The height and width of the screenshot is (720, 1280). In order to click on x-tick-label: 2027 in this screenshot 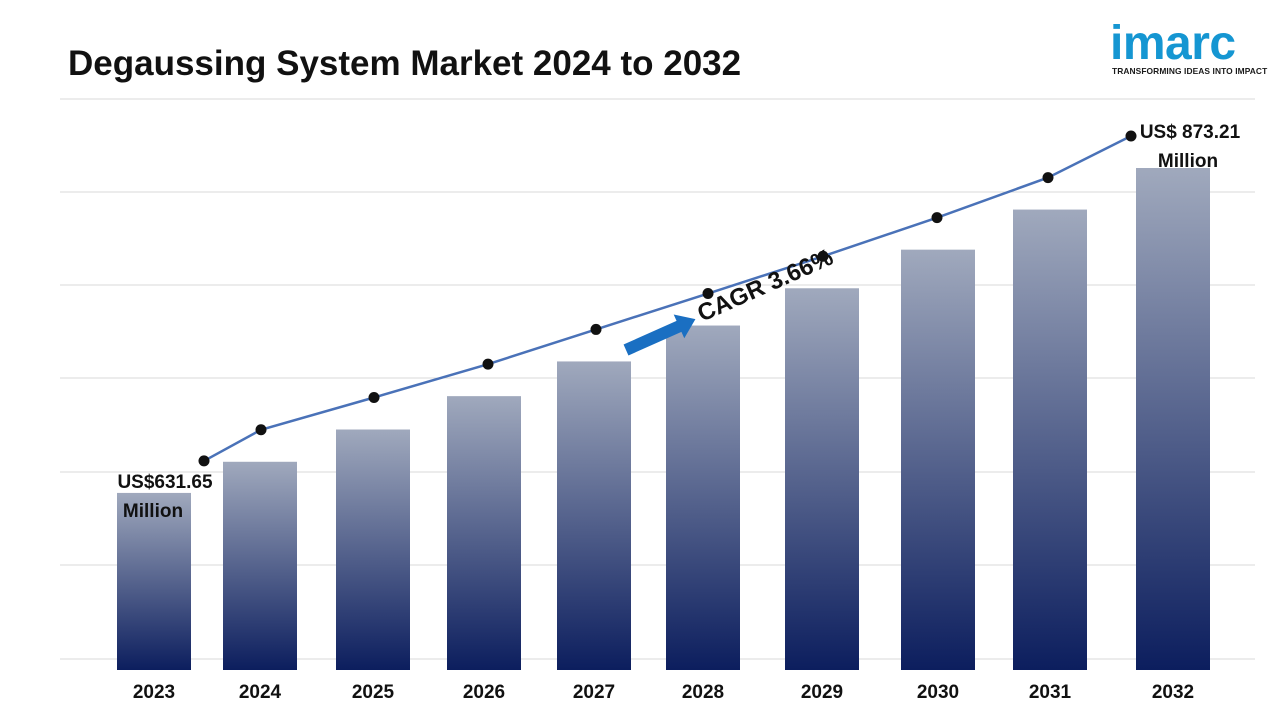, I will do `click(594, 692)`.